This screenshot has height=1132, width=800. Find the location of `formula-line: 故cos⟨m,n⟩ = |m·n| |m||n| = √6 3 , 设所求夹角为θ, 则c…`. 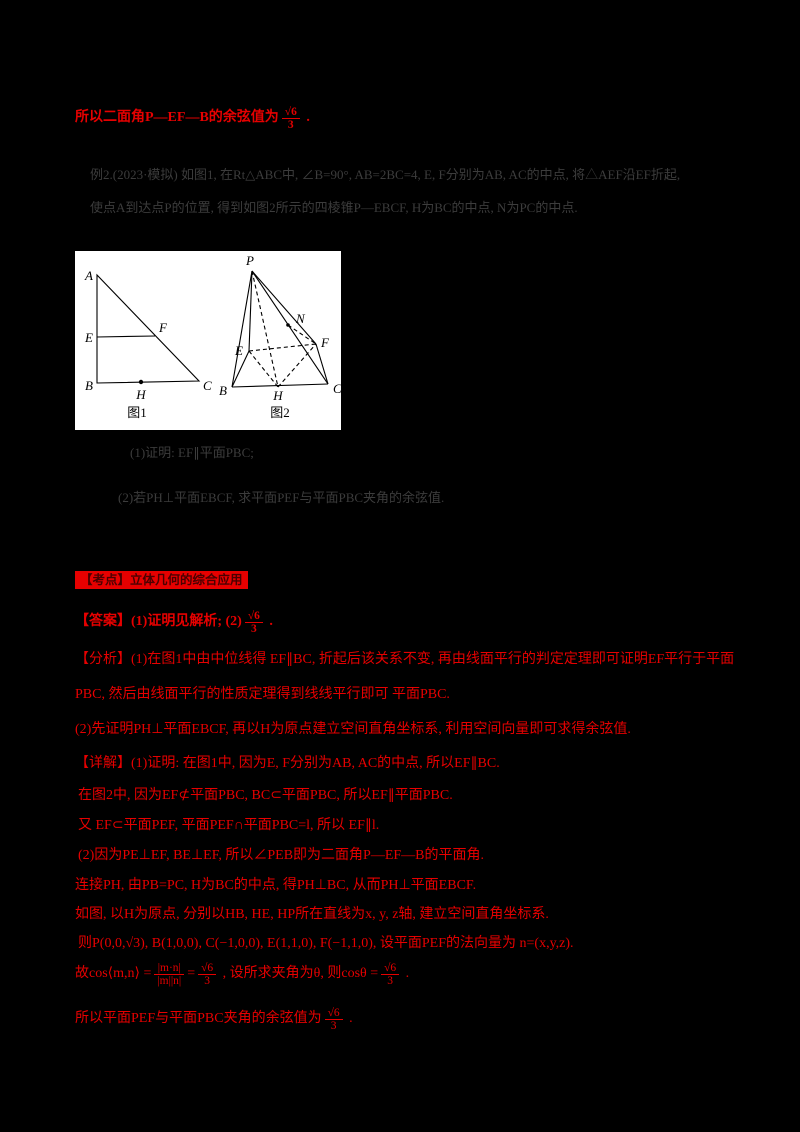

formula-line: 故cos⟨m,n⟩ = |m·n| |m||n| = √6 3 , 设所求夹角为θ, 则c… is located at coordinates (242, 975).